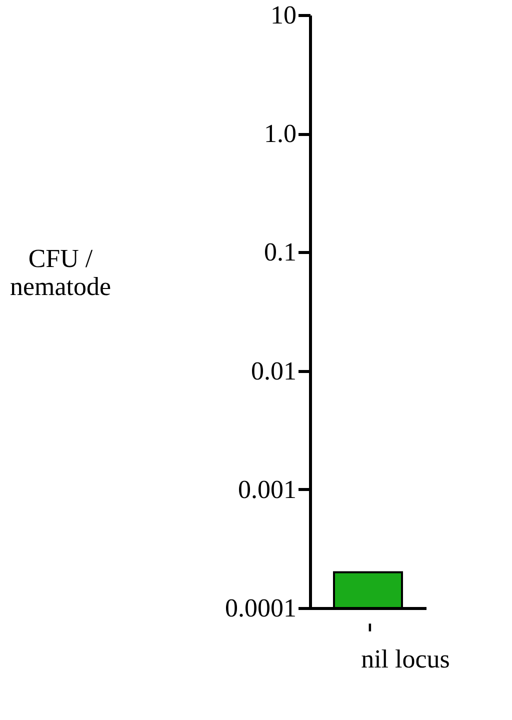 The height and width of the screenshot is (720, 512). What do you see at coordinates (61, 272) in the screenshot?
I see `y-axis-title: CFU / nematode` at bounding box center [61, 272].